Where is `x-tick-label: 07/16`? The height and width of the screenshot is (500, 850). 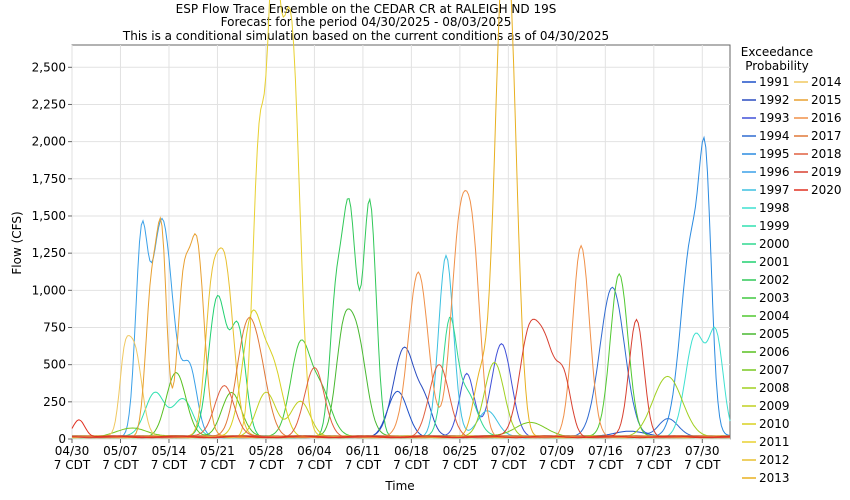 x-tick-label: 07/16 is located at coordinates (605, 451).